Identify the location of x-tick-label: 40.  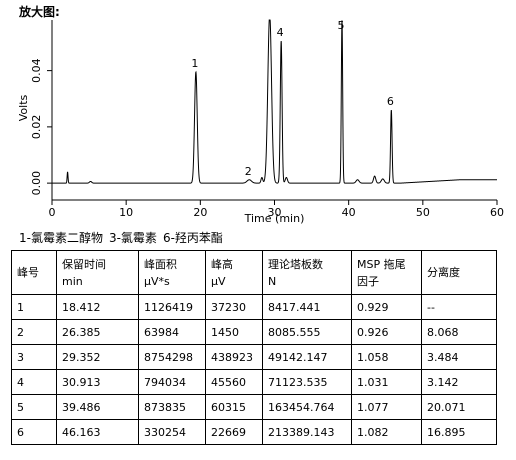
(349, 212).